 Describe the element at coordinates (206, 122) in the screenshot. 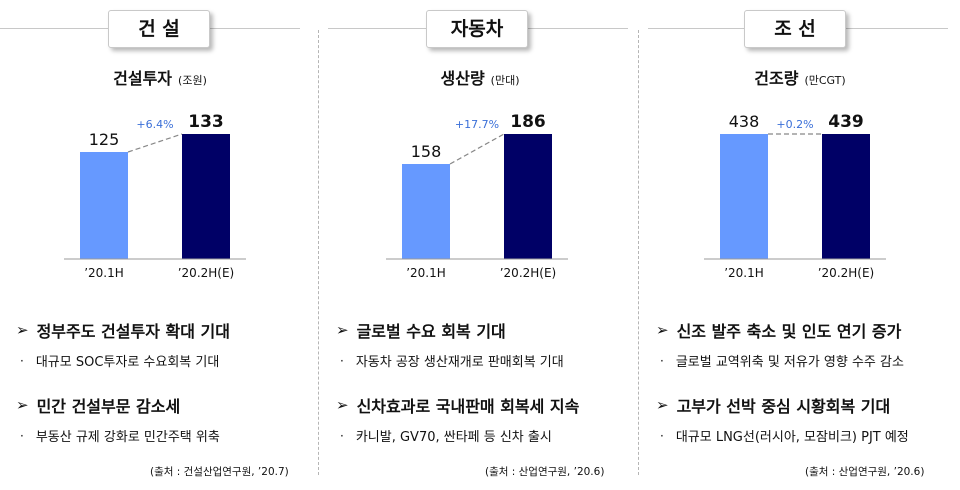

I see `data-label: 133` at that location.